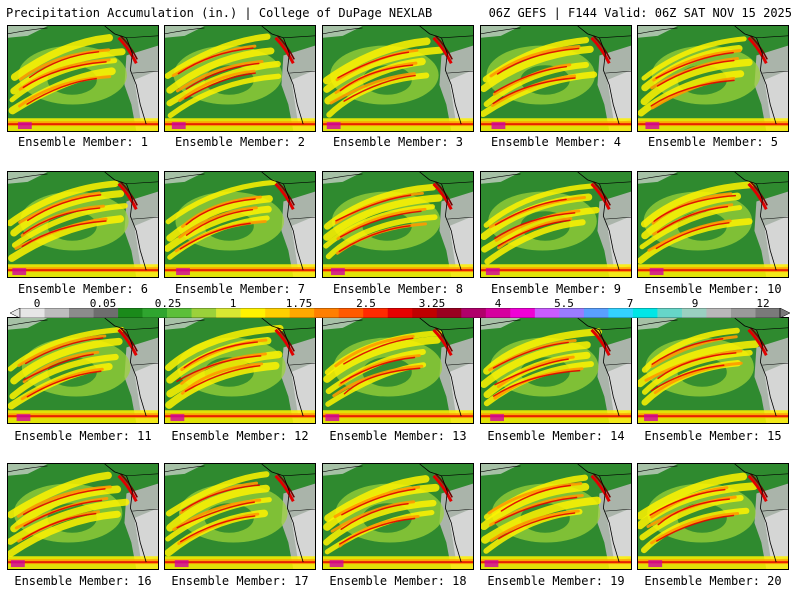 The width and height of the screenshot is (800, 600). I want to click on ensemble-member-label: Ensemble Member: 7, so click(240, 289).